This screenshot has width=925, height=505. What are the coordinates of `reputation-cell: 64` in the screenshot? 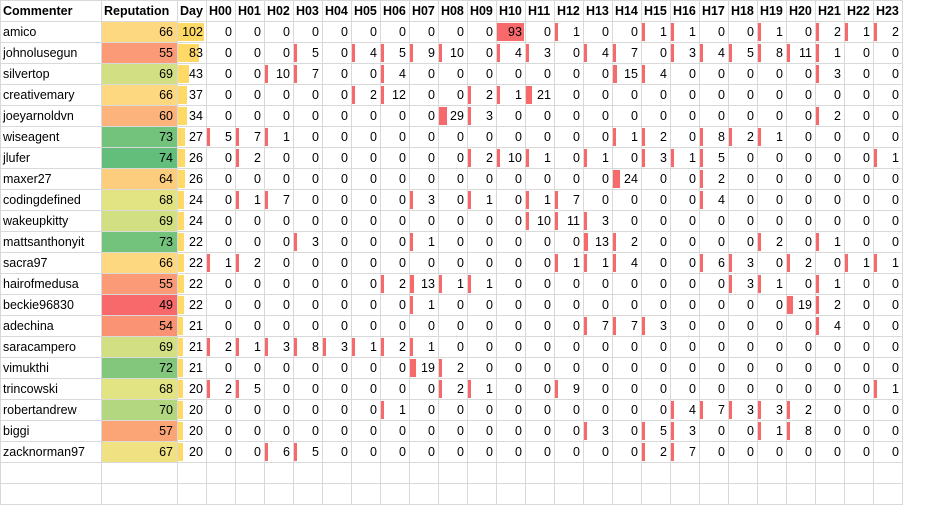 It's located at (139, 179).